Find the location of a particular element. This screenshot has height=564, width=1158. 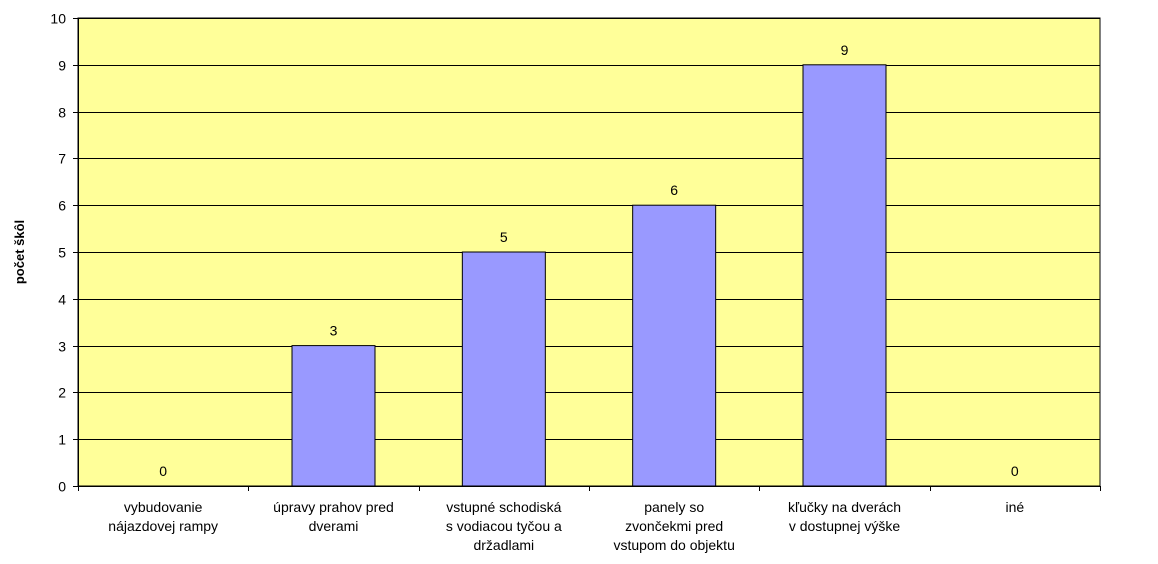

x-category-label-line: nájazdovej rampy is located at coordinates (163, 526).